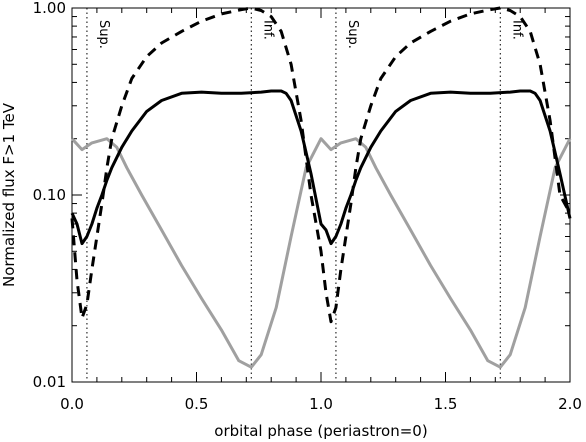  What do you see at coordinates (320, 431) in the screenshot?
I see `x-axis-label: orbital phase (periastron=0)` at bounding box center [320, 431].